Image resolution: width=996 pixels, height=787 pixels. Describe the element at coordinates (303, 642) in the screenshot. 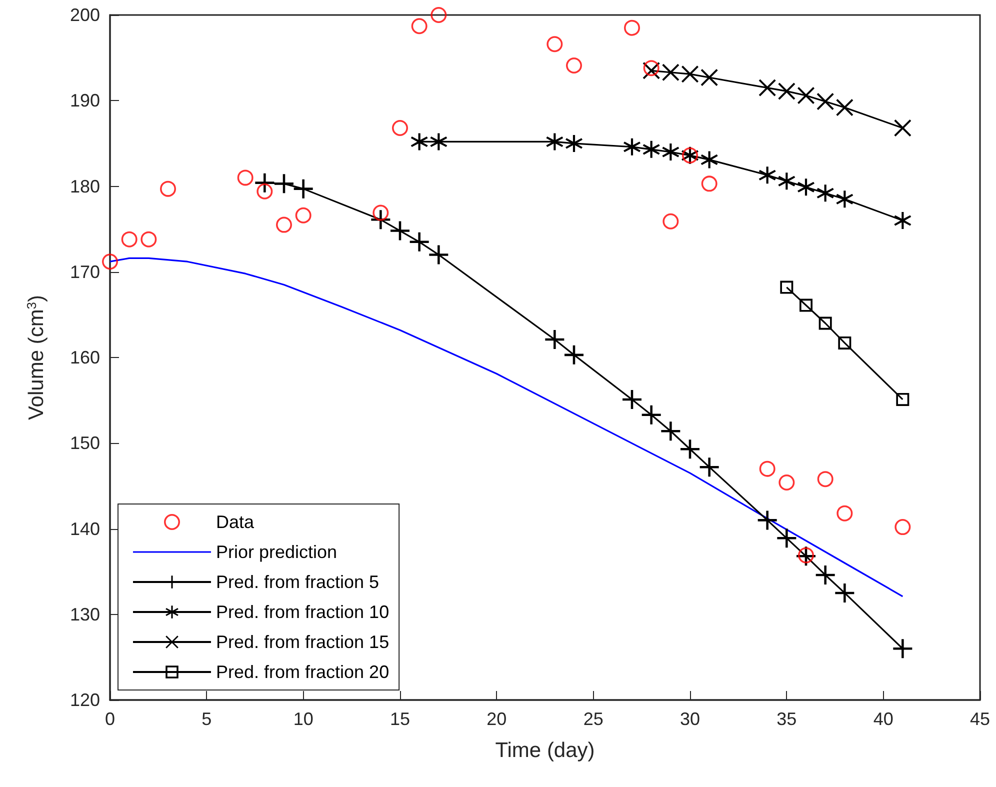

I see `legend-label: Pred. from fraction 15` at that location.